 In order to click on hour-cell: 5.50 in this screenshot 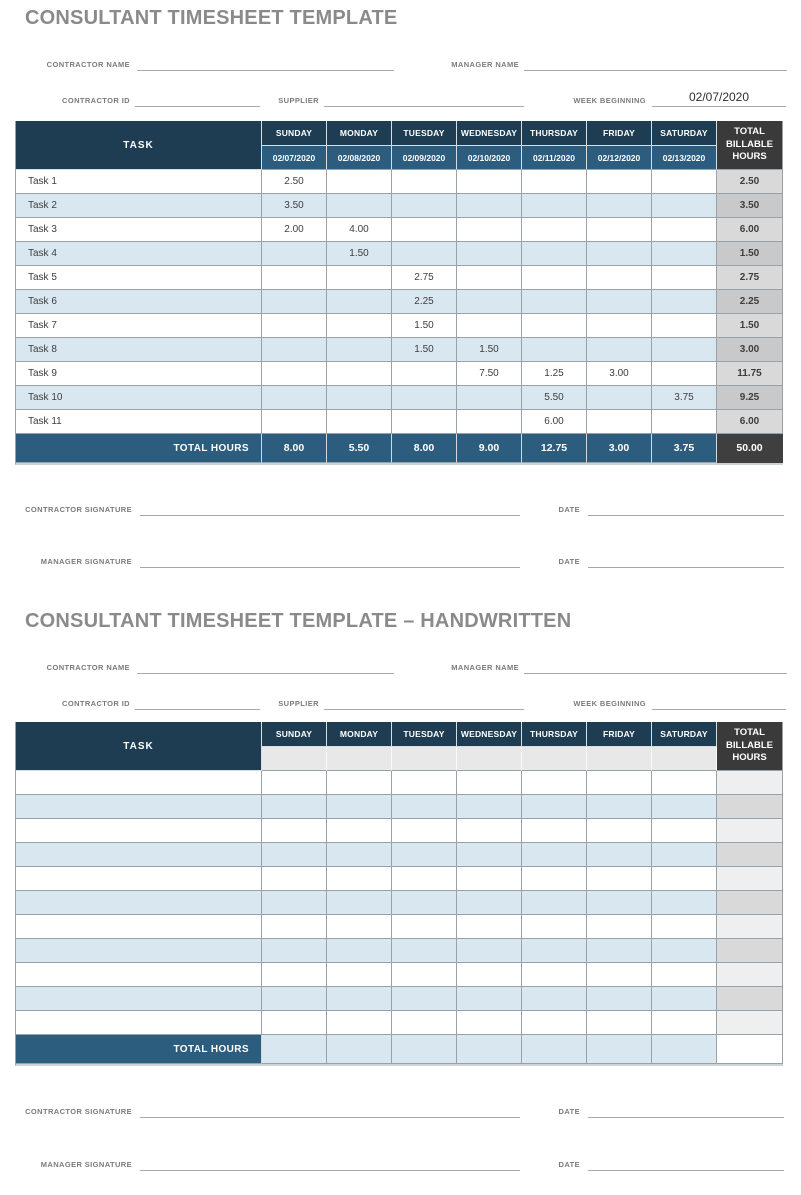, I will do `click(554, 398)`.